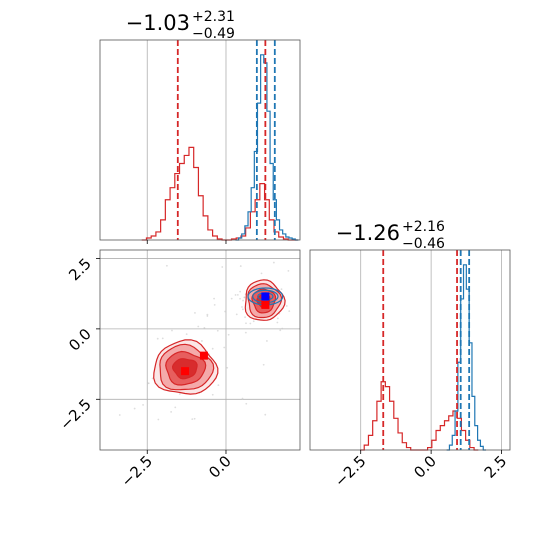 The image size is (550, 550). I want to click on title-param-1-median: −1.03, so click(158, 23).